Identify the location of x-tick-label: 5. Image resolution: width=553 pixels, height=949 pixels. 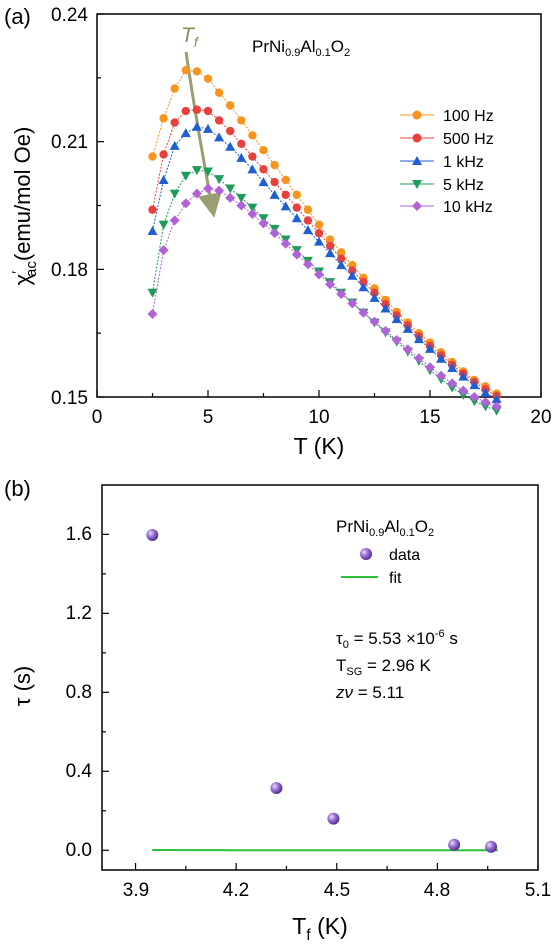
(208, 417).